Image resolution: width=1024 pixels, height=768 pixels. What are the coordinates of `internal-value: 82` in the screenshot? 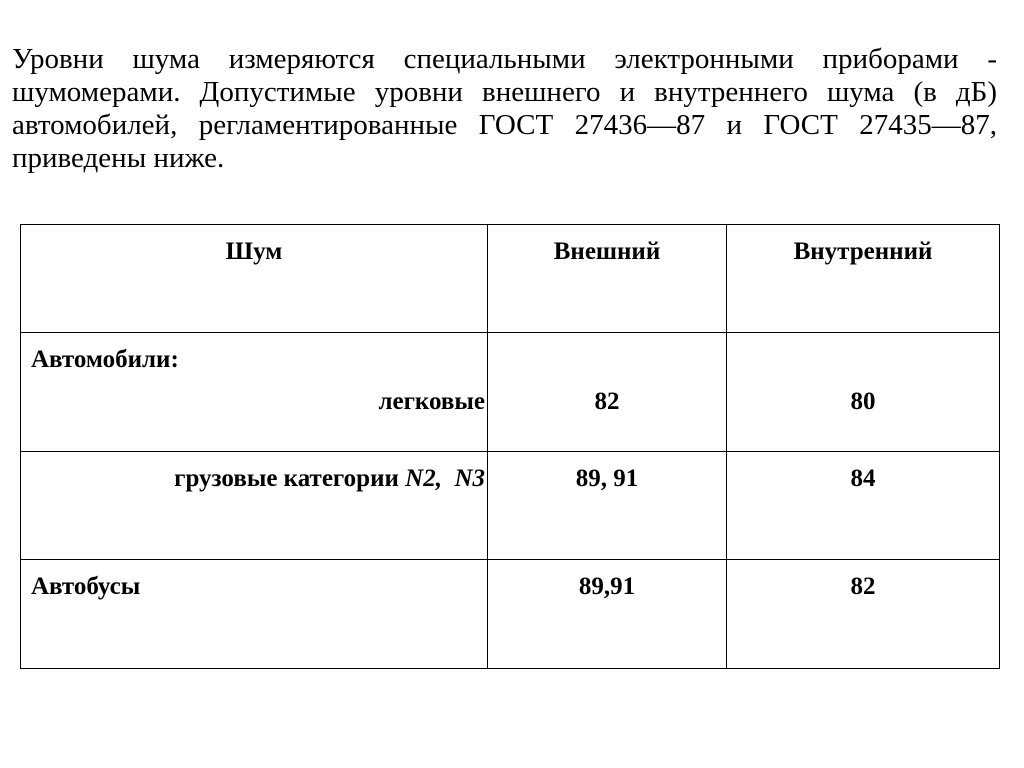 It's located at (863, 614).